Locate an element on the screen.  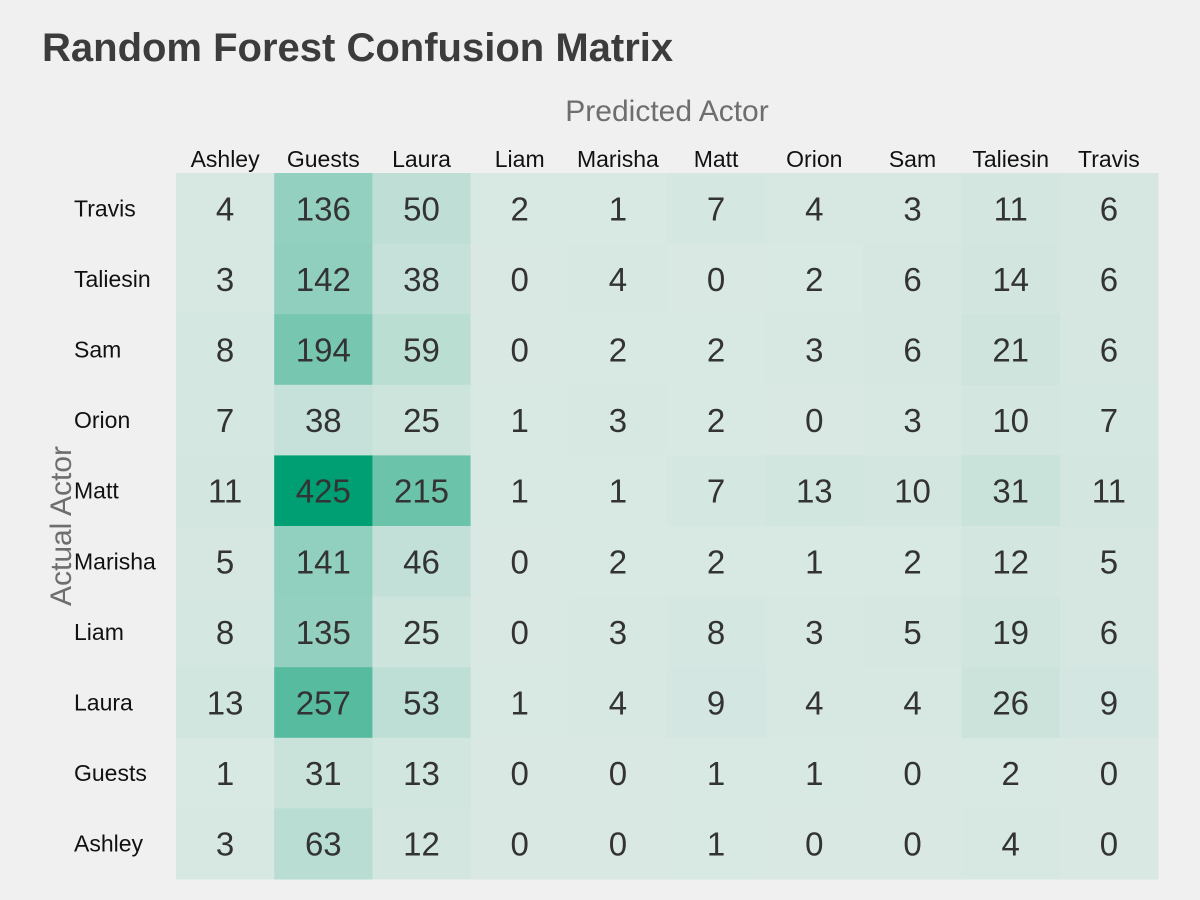
heatmap-cell-marisha-matt is located at coordinates (716, 562).